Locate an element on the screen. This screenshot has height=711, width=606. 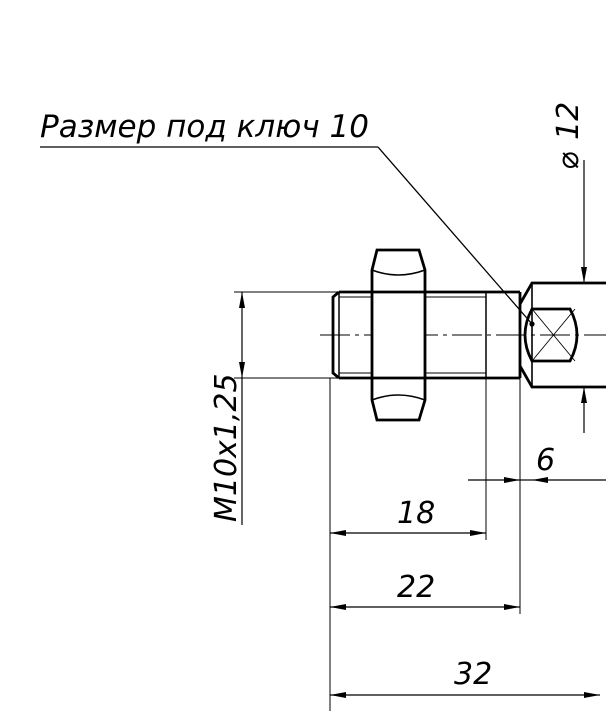
callout-text: Размер под ключ 10 is located at coordinates (204, 127).